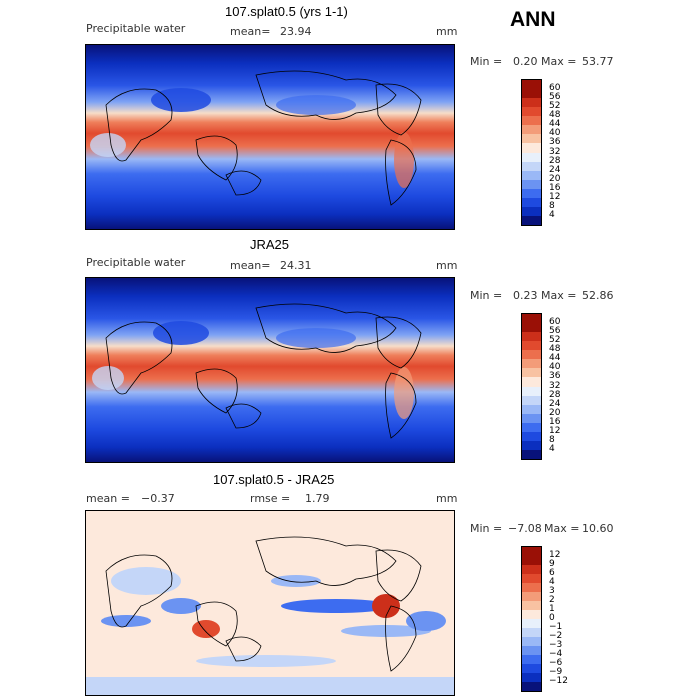 The image size is (700, 700). What do you see at coordinates (555, 187) in the screenshot?
I see `colorbar-tick-label: 16` at bounding box center [555, 187].